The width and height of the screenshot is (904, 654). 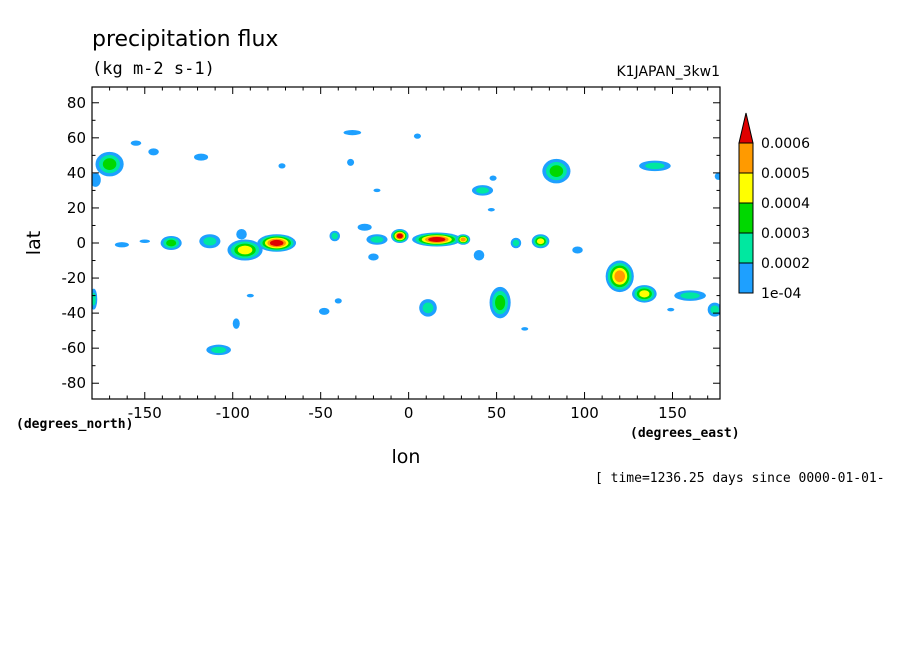 What do you see at coordinates (74, 348) in the screenshot?
I see `y-tick-label: -60` at bounding box center [74, 348].